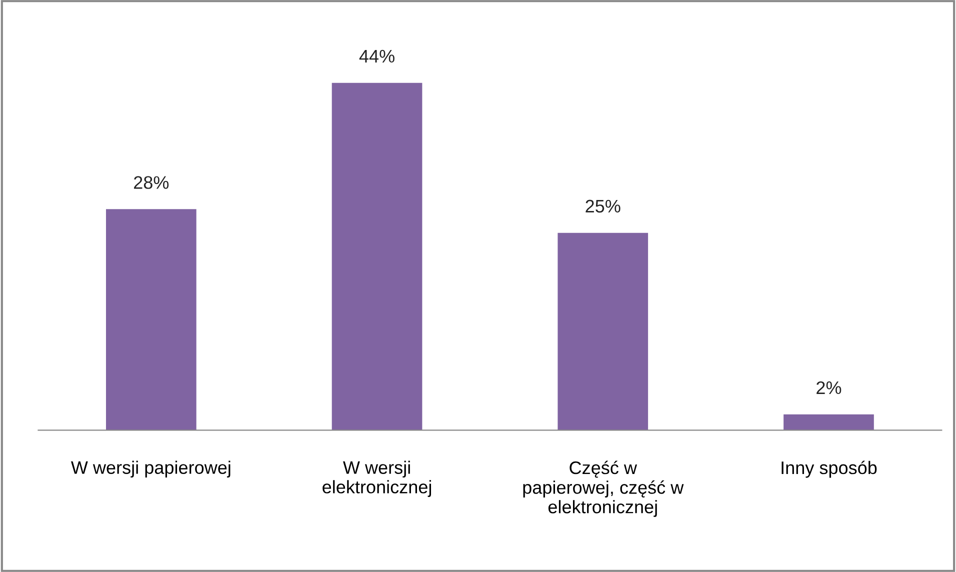 The image size is (956, 572). Describe the element at coordinates (376, 56) in the screenshot. I see `data-label: 44%` at that location.